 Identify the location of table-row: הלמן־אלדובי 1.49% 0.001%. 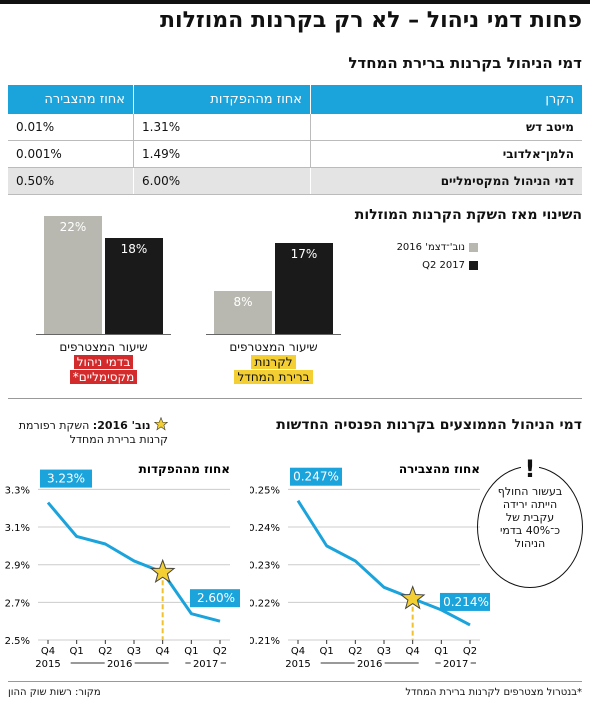
(295, 154).